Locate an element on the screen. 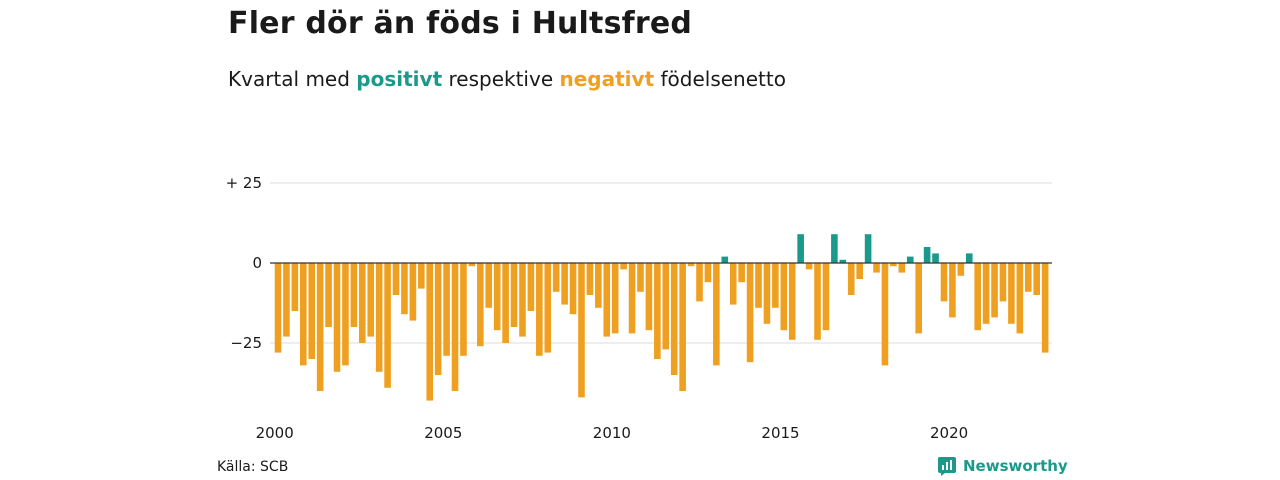 The height and width of the screenshot is (480, 1280). chart-title: Fler dör än föds i Hultsfred is located at coordinates (460, 23).